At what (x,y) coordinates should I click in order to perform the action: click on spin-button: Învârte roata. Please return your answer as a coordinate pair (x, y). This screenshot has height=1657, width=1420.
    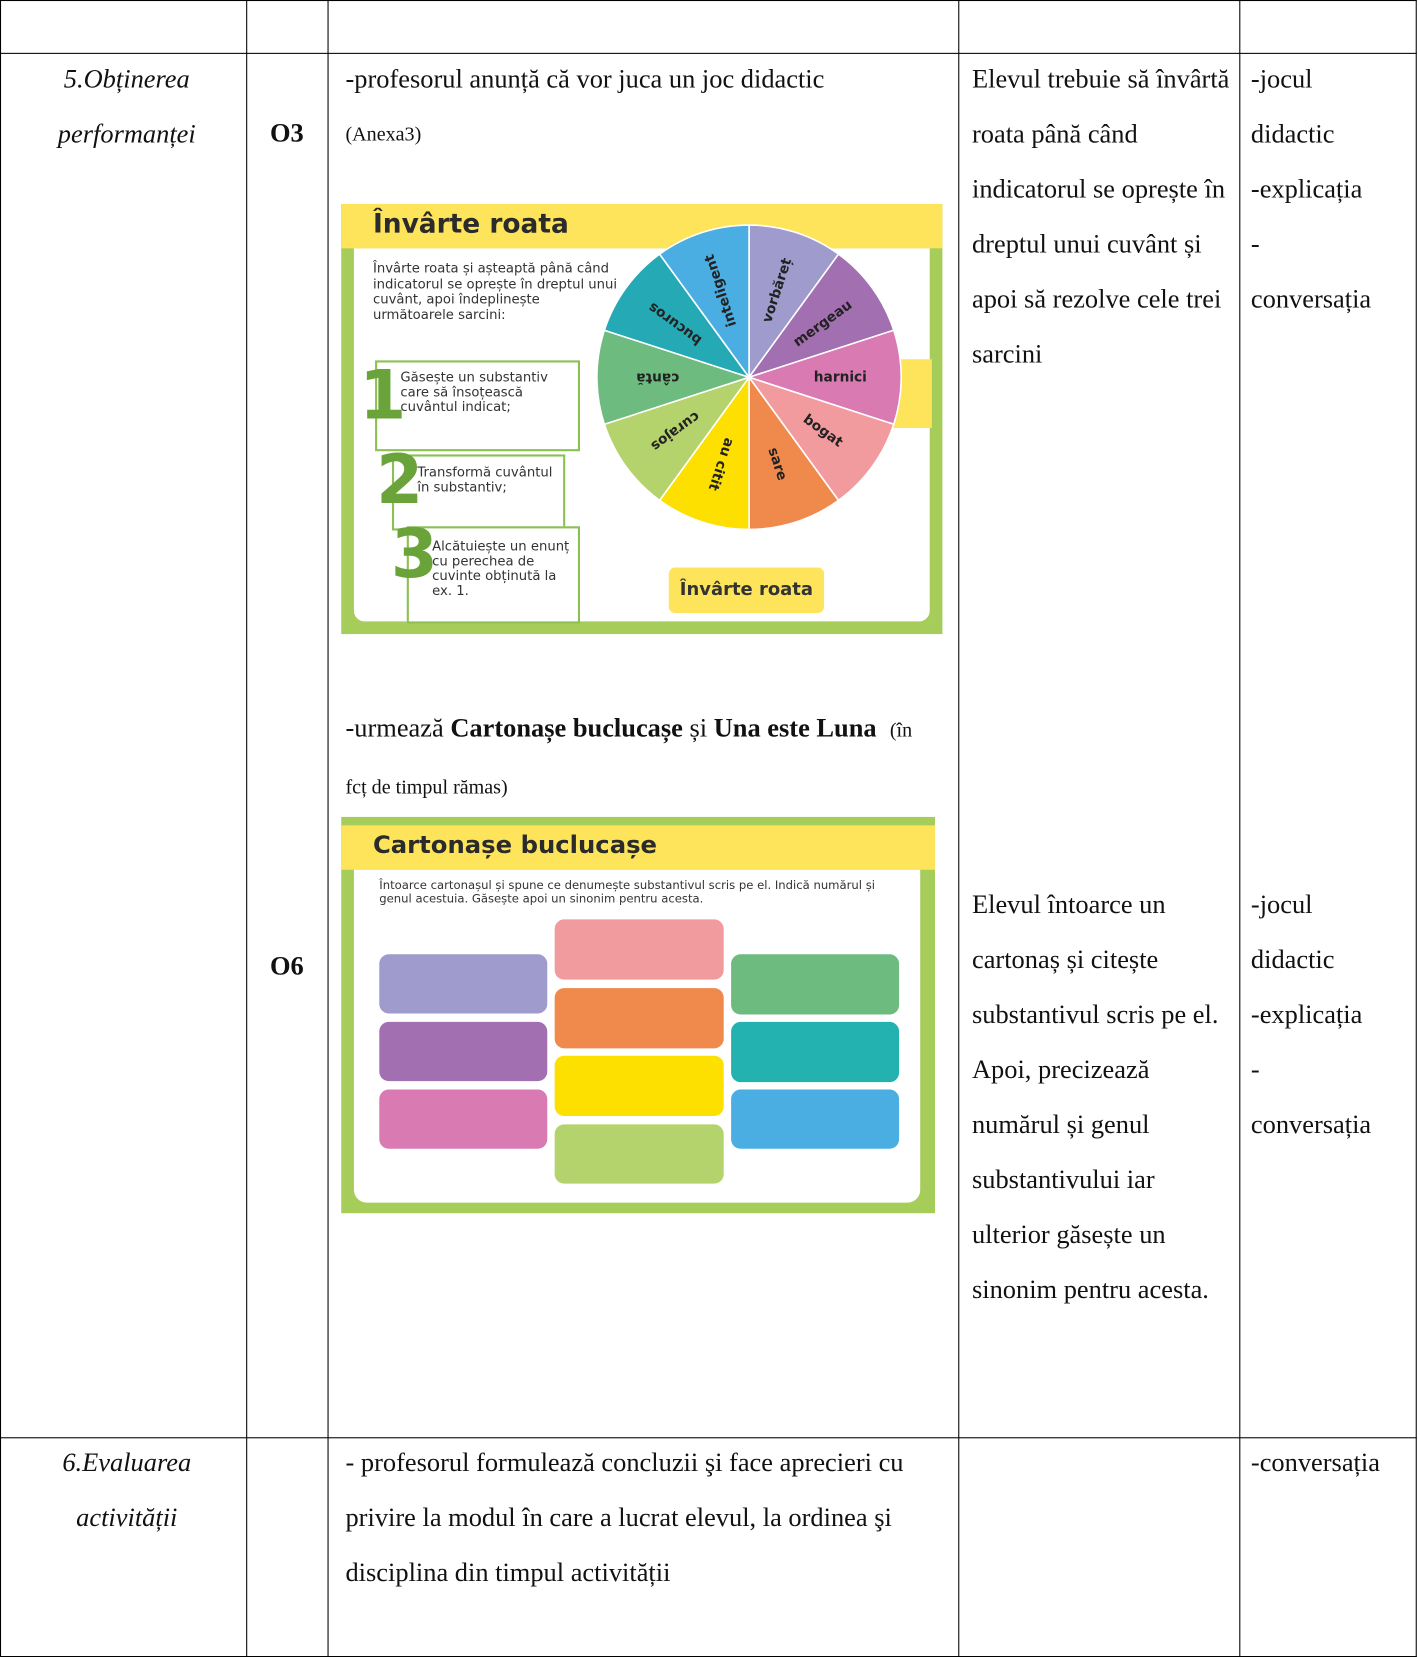
    Looking at the image, I should click on (746, 590).